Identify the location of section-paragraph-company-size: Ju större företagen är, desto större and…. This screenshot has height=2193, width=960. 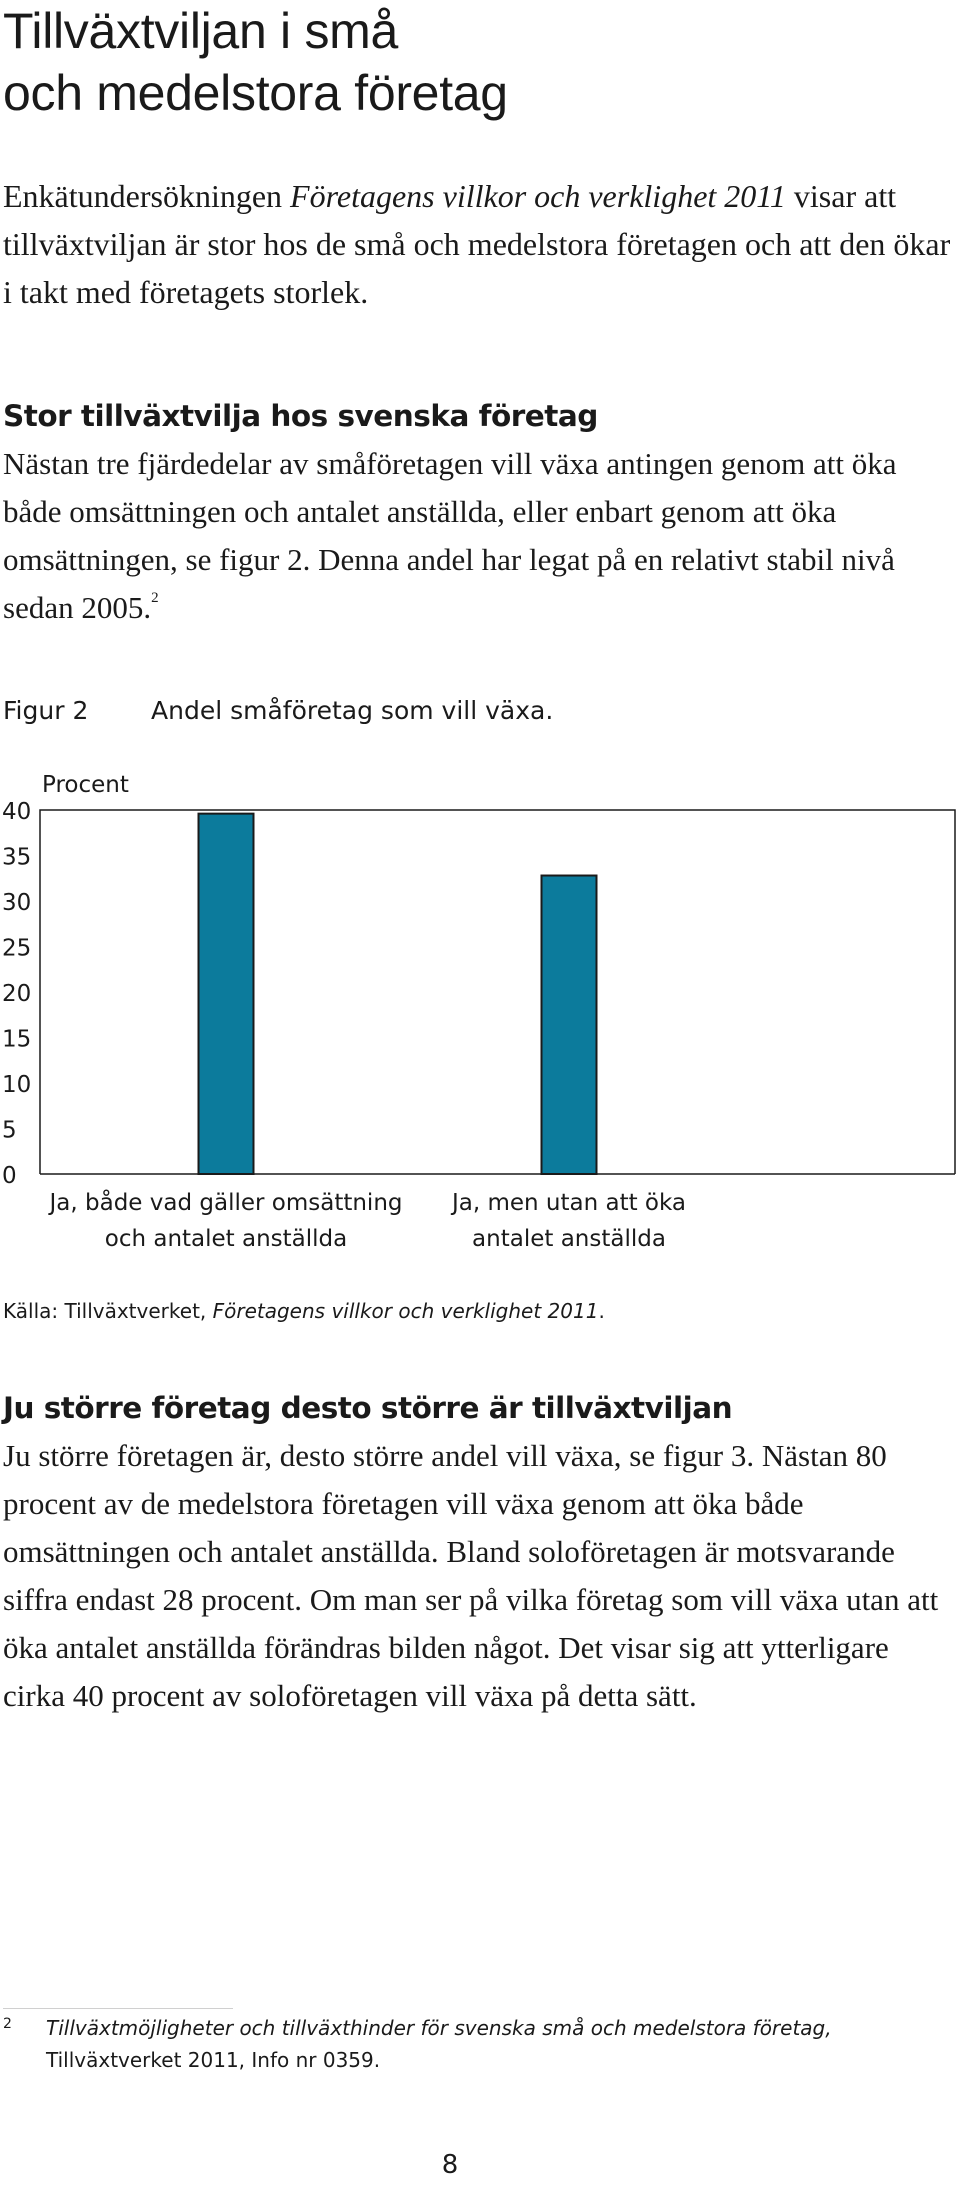
(471, 1575).